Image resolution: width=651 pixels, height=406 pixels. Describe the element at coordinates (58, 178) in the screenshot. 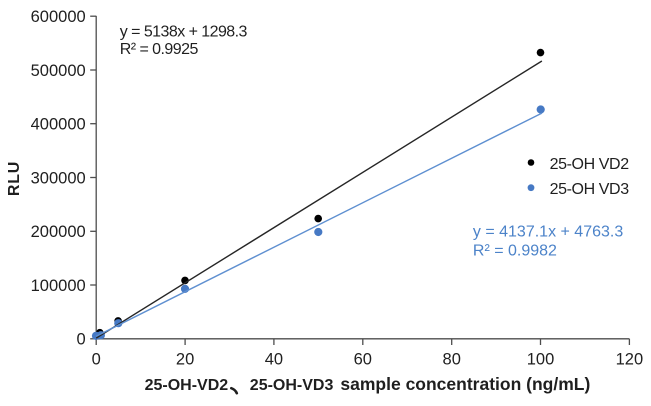

I see `svg-text: 300000` at that location.